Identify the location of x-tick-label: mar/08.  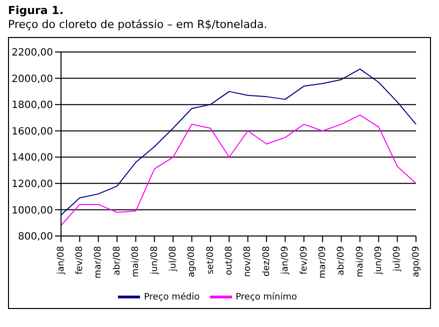
(99, 262).